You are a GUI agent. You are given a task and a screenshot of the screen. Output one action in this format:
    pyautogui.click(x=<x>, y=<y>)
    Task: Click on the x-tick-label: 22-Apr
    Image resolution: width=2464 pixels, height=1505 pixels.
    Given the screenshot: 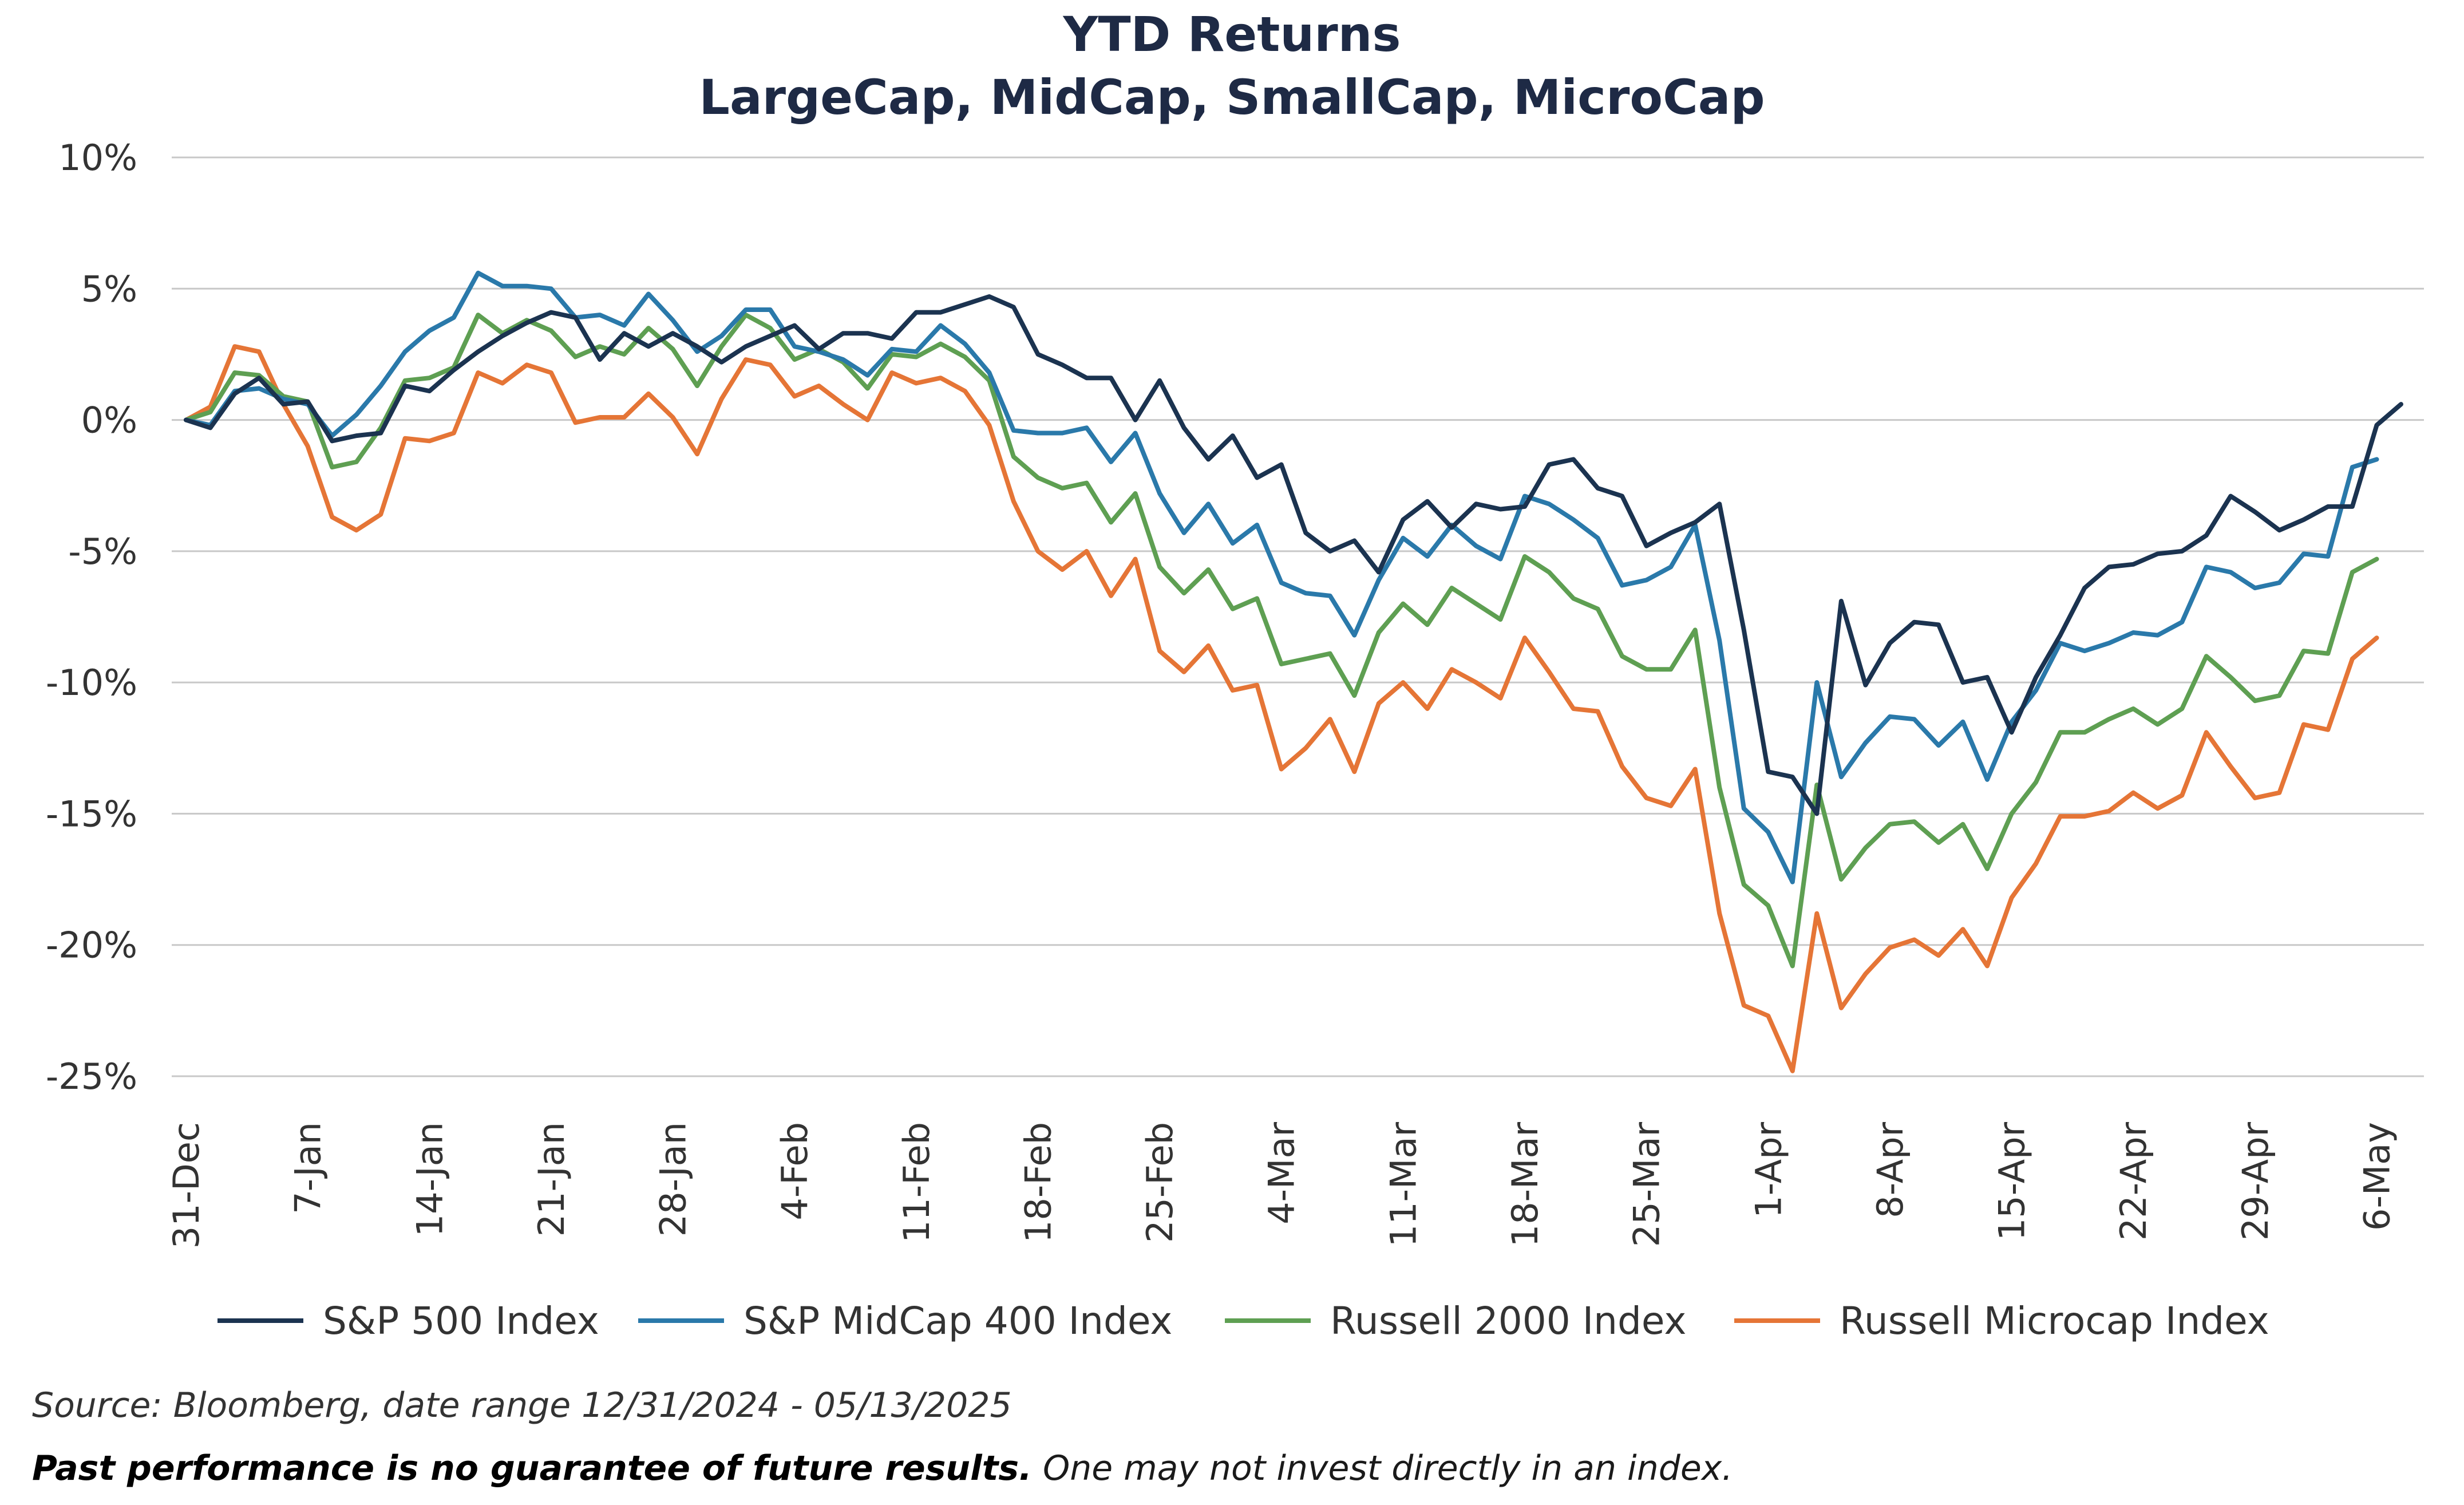 What is the action you would take?
    pyautogui.click(x=2133, y=1181)
    